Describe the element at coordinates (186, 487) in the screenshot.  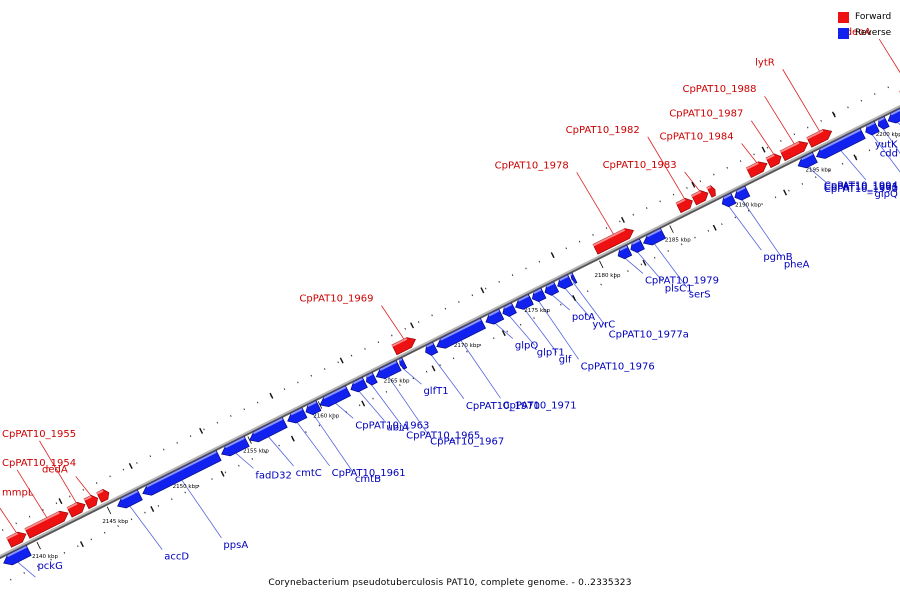
I see `scale-tick-label: 2150 kbp` at that location.